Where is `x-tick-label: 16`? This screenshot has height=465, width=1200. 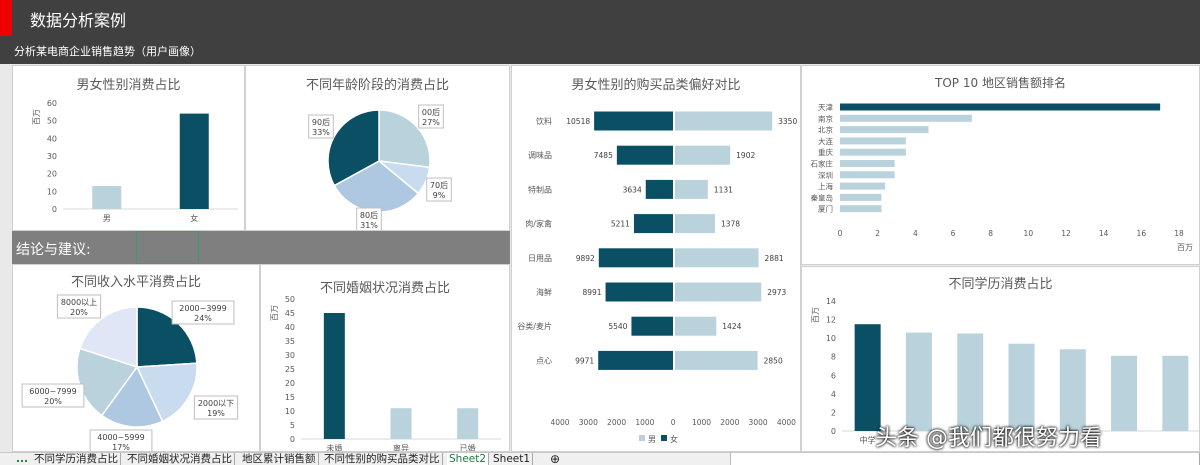 x-tick-label: 16 is located at coordinates (1142, 233).